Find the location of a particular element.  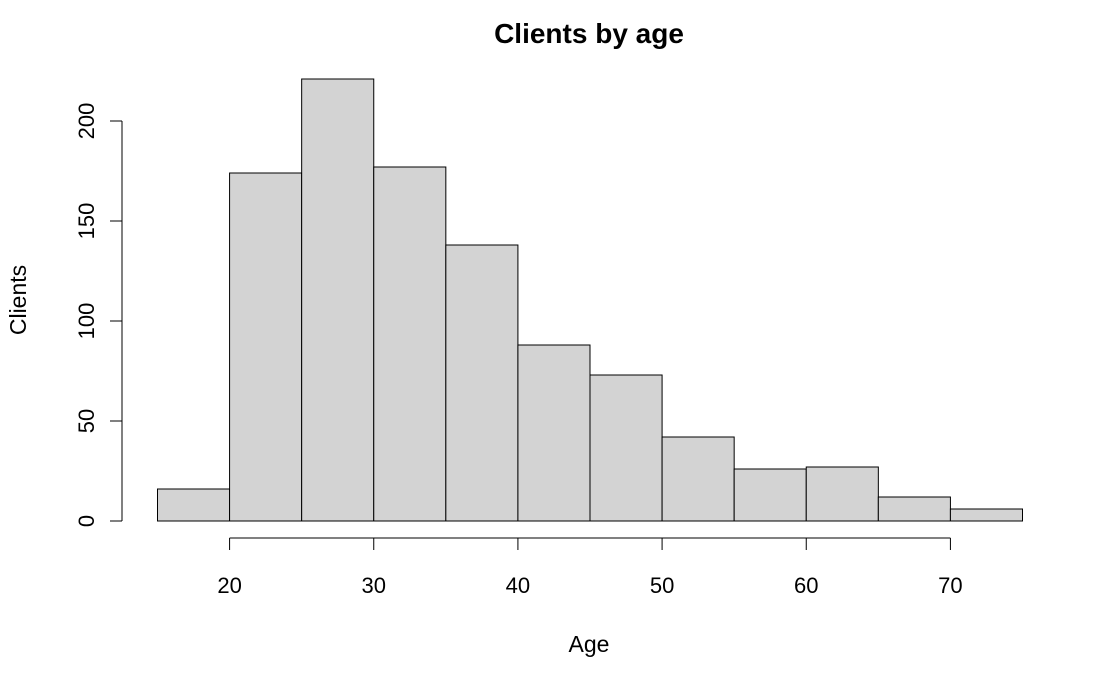

chart-title: Clients by age is located at coordinates (589, 33).